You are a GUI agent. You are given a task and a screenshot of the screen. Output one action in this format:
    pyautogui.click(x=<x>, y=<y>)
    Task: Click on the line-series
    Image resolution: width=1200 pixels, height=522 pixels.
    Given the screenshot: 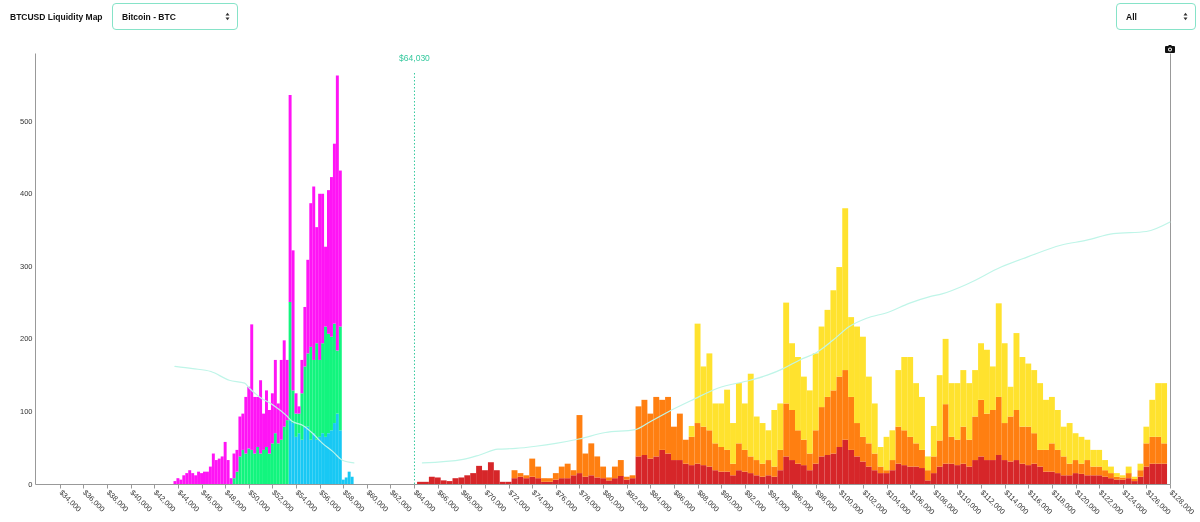 What is the action you would take?
    pyautogui.click(x=264, y=414)
    